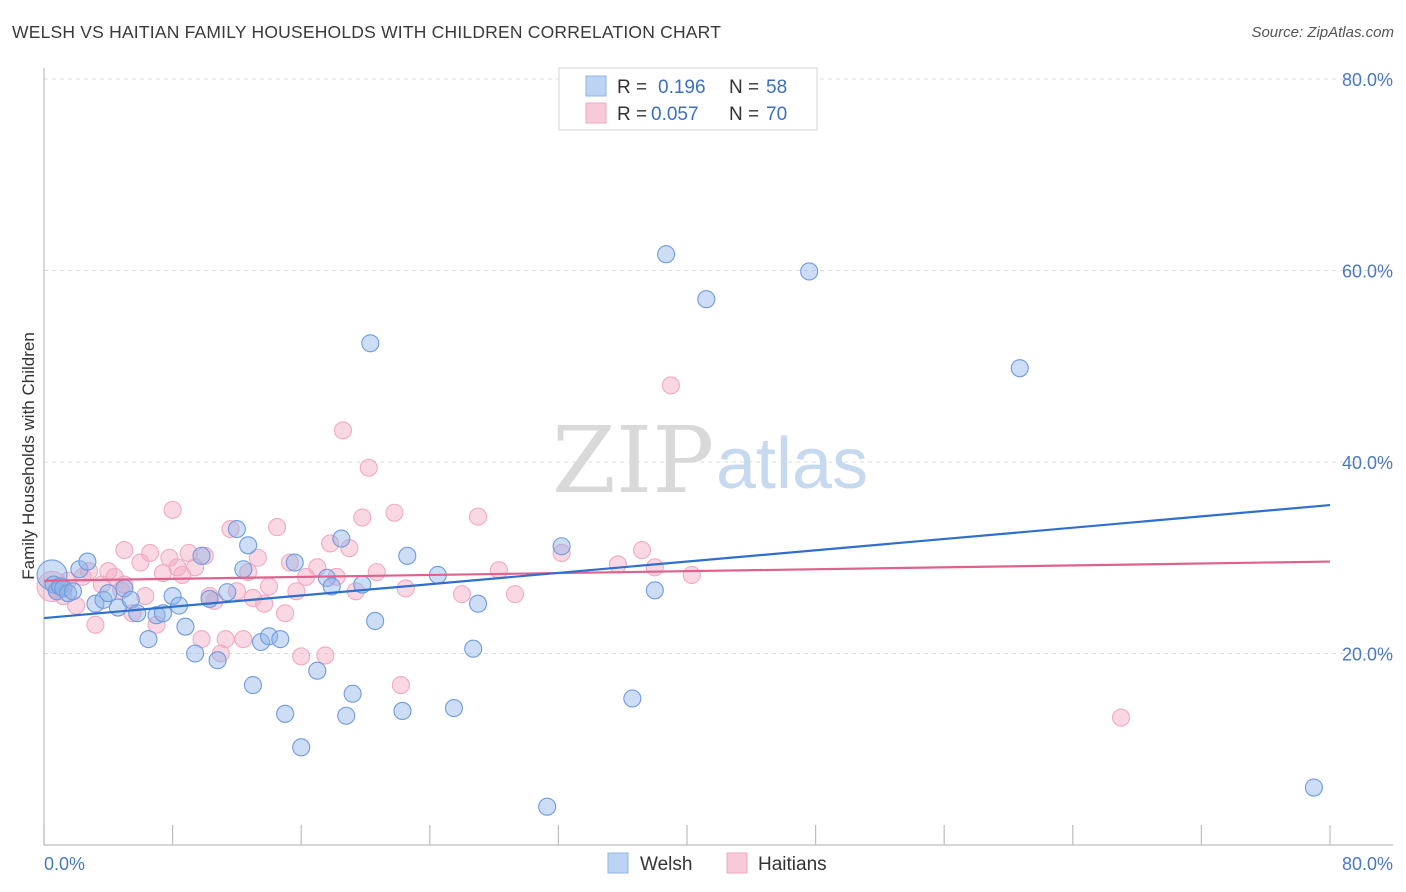  Describe the element at coordinates (675, 114) in the screenshot. I see `legend-haitians-r-value: 0.057` at that location.